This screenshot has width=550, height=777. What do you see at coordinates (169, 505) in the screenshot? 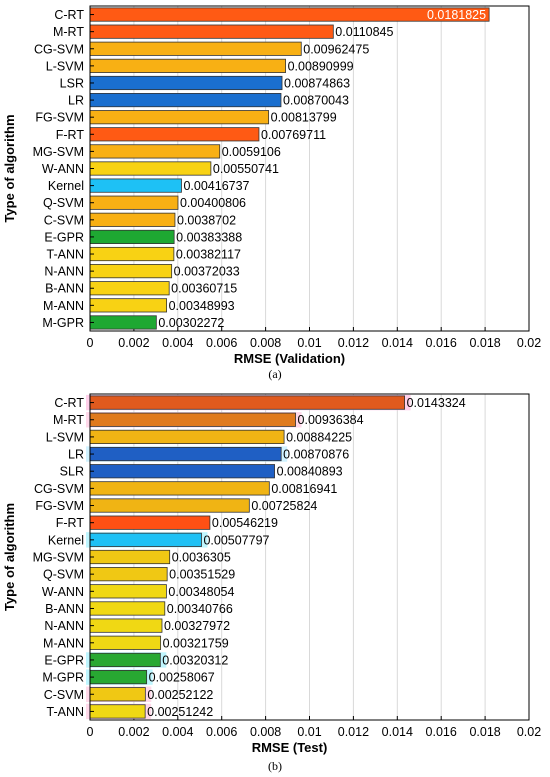
I see `test-bar-fg-svm` at bounding box center [169, 505].